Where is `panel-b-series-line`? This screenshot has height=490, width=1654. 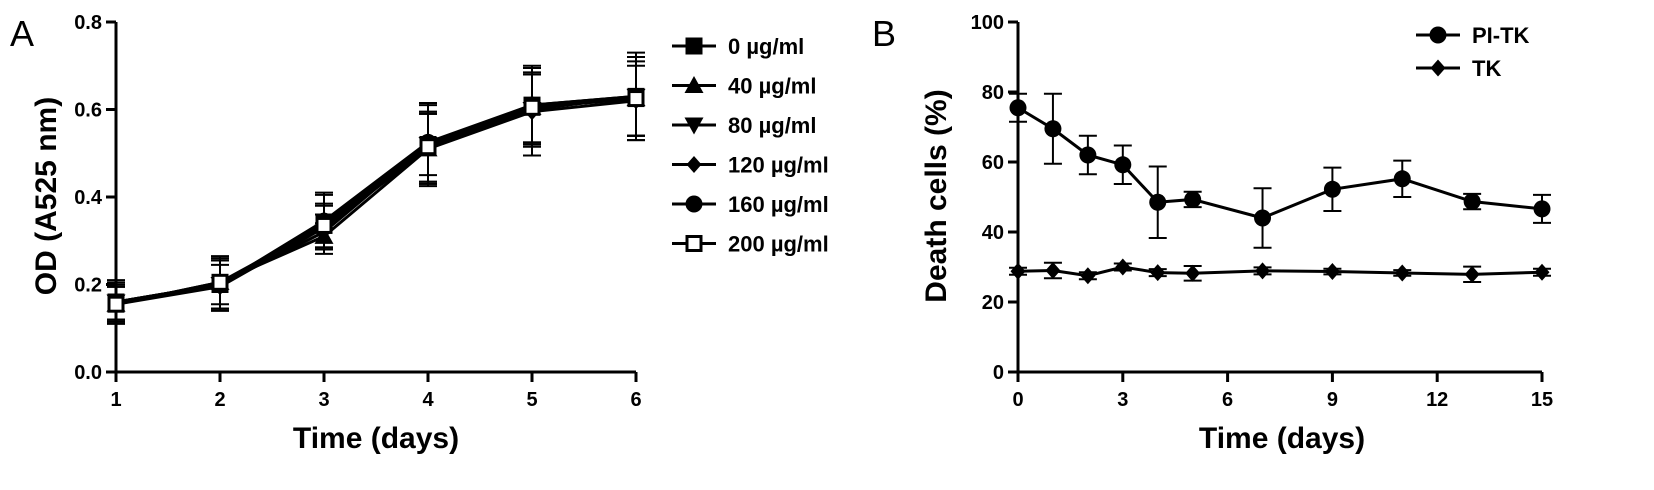
panel-b-series-line is located at coordinates (1280, 163).